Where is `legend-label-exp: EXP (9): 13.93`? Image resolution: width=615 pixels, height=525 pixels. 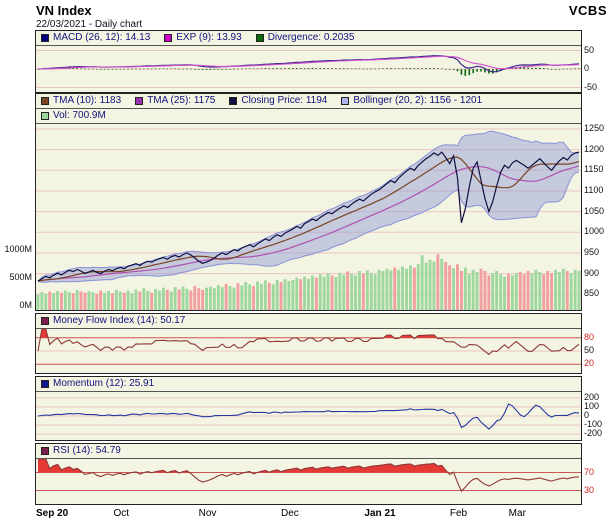
legend-label-exp: EXP (9): 13.93 is located at coordinates (209, 37).